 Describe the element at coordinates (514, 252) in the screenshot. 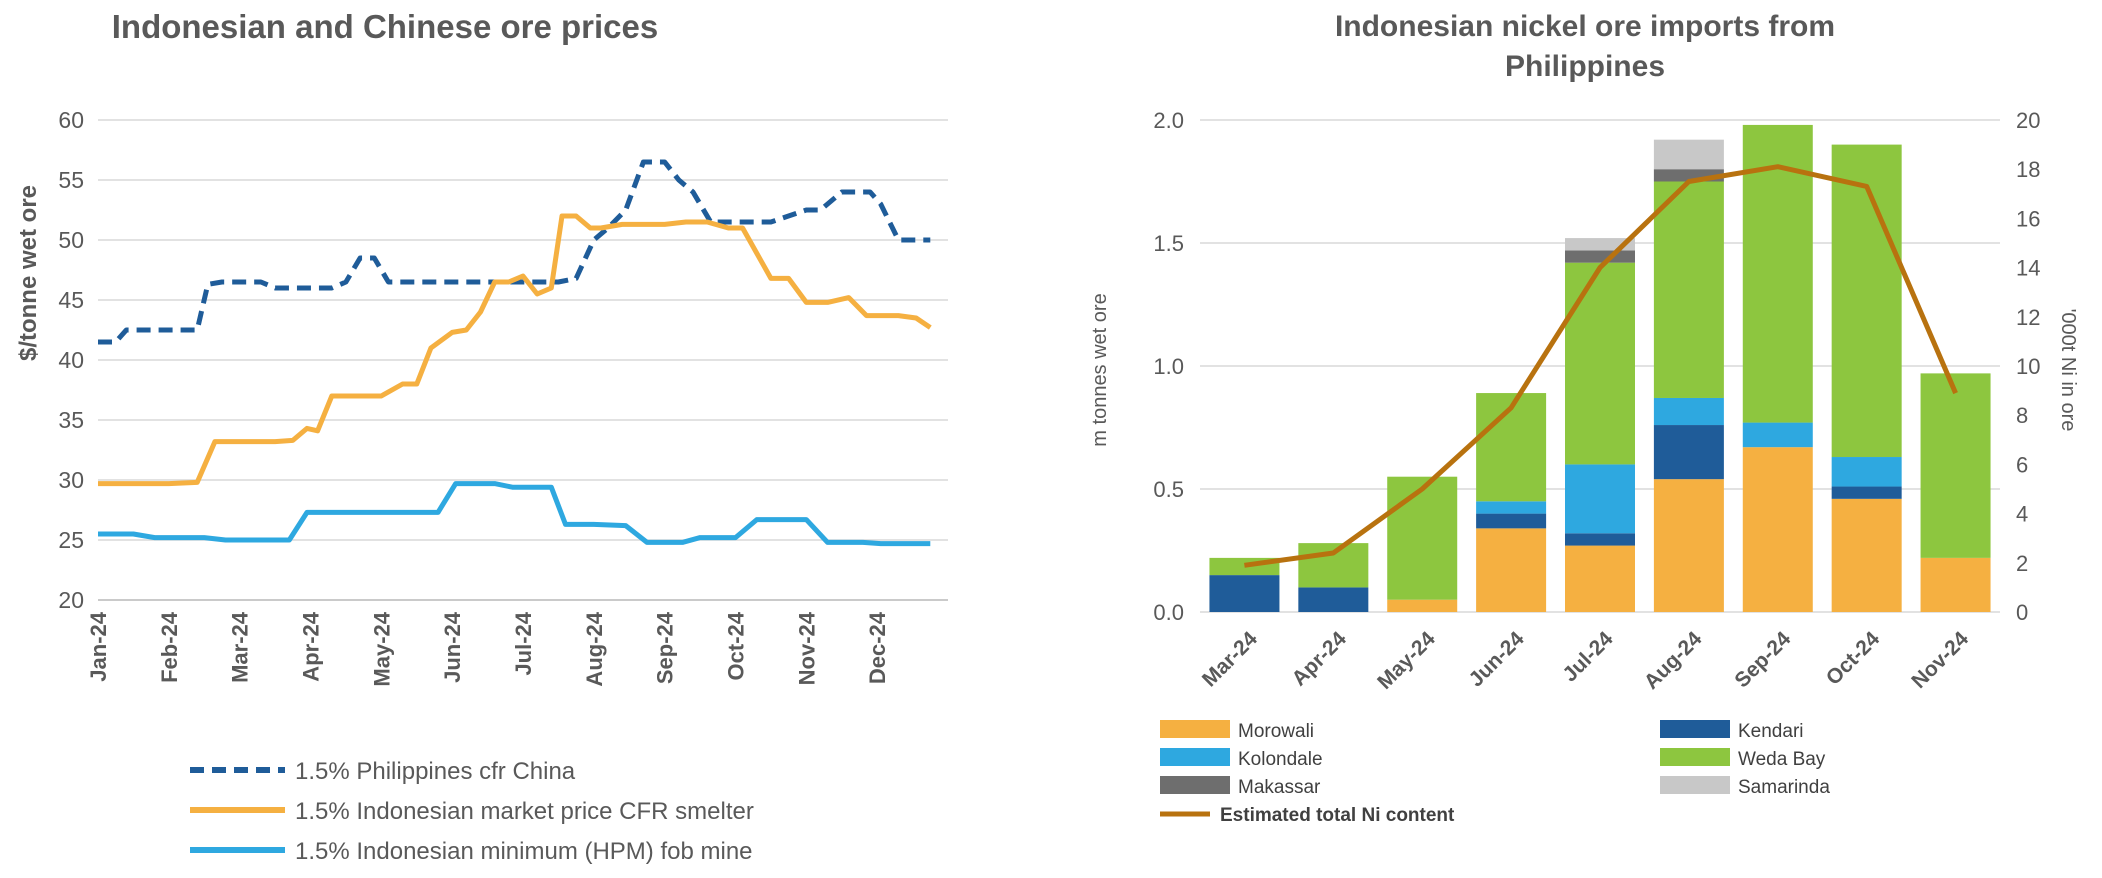

I see `series-line-1-5-philippines-cfr-china` at that location.